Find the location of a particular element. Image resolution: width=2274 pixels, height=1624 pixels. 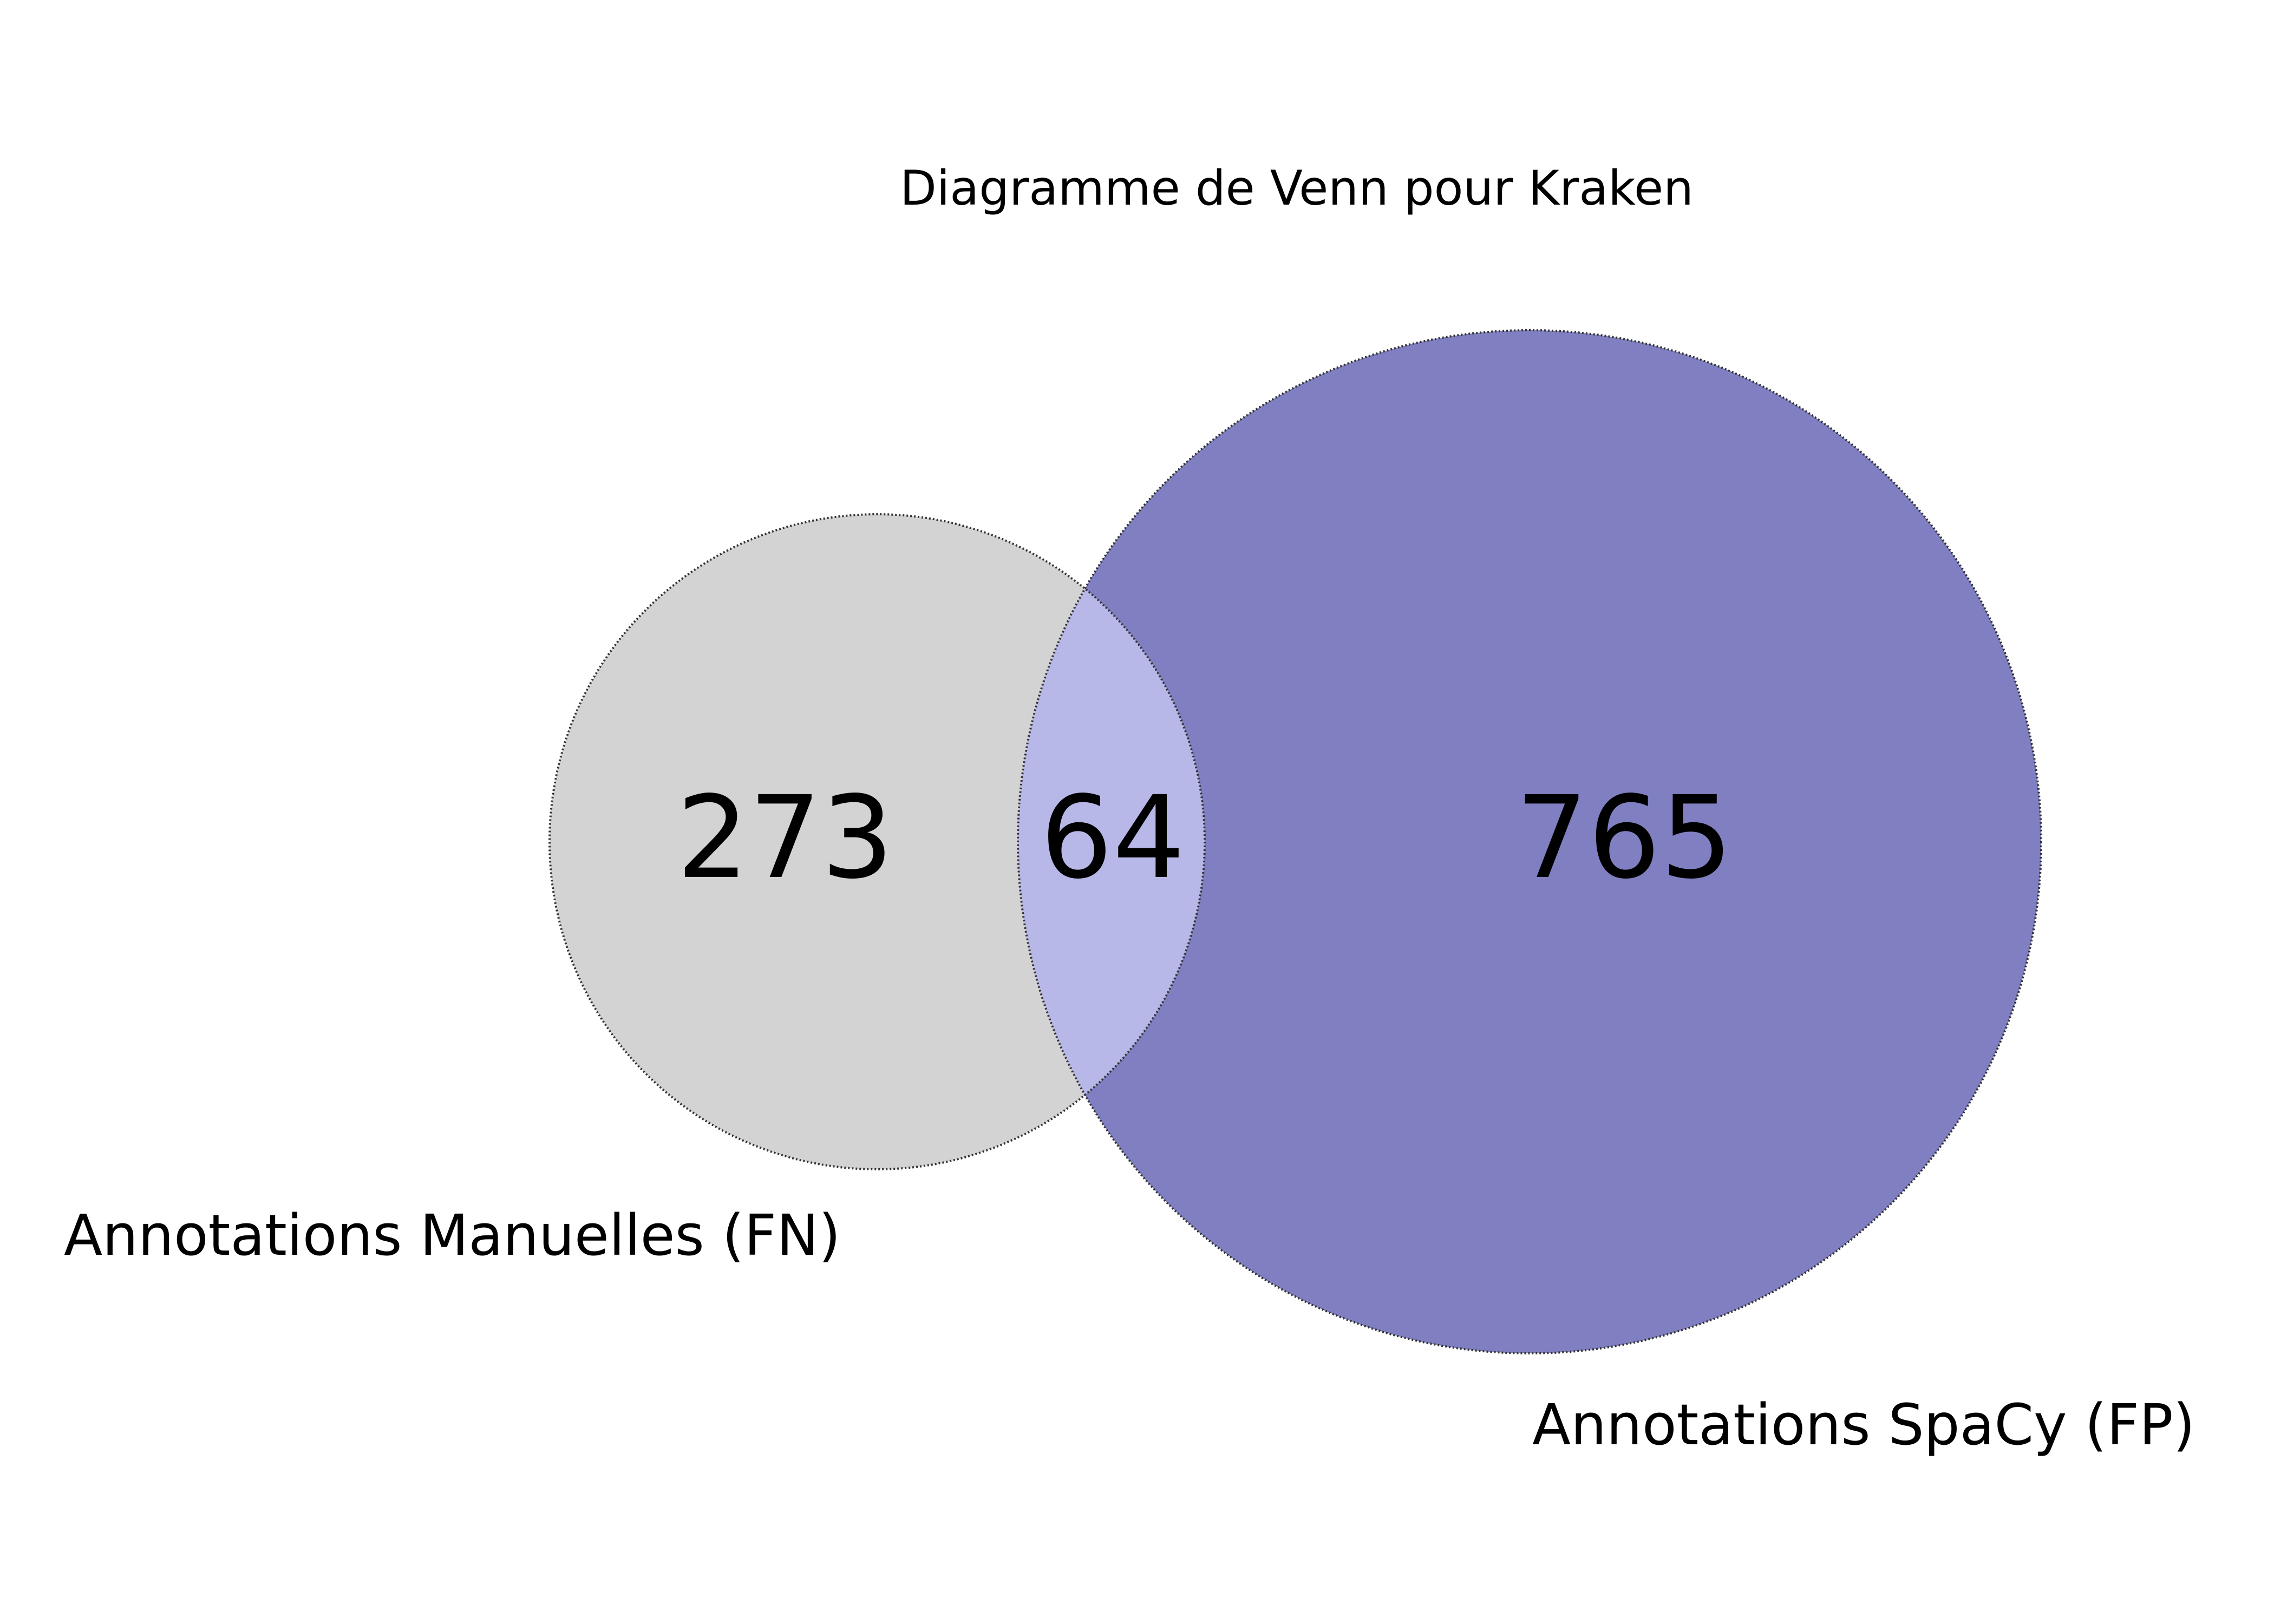

overlap-count: 64 is located at coordinates (1113, 837).